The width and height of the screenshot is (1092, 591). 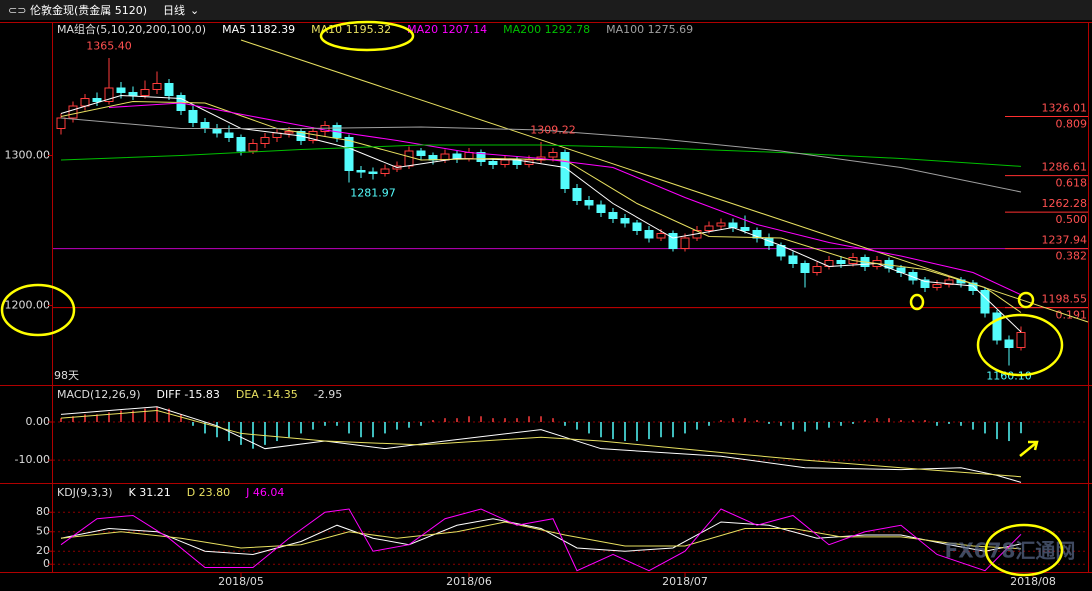 What do you see at coordinates (32, 459) in the screenshot?
I see `y-tick-label: -10.00` at bounding box center [32, 459].